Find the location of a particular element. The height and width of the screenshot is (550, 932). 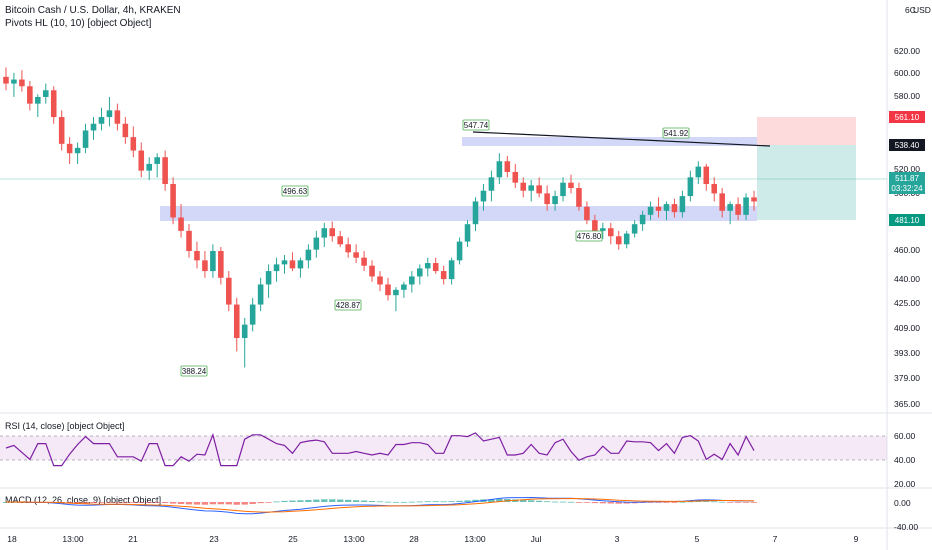

svg-text: 547.74 is located at coordinates (476, 125).